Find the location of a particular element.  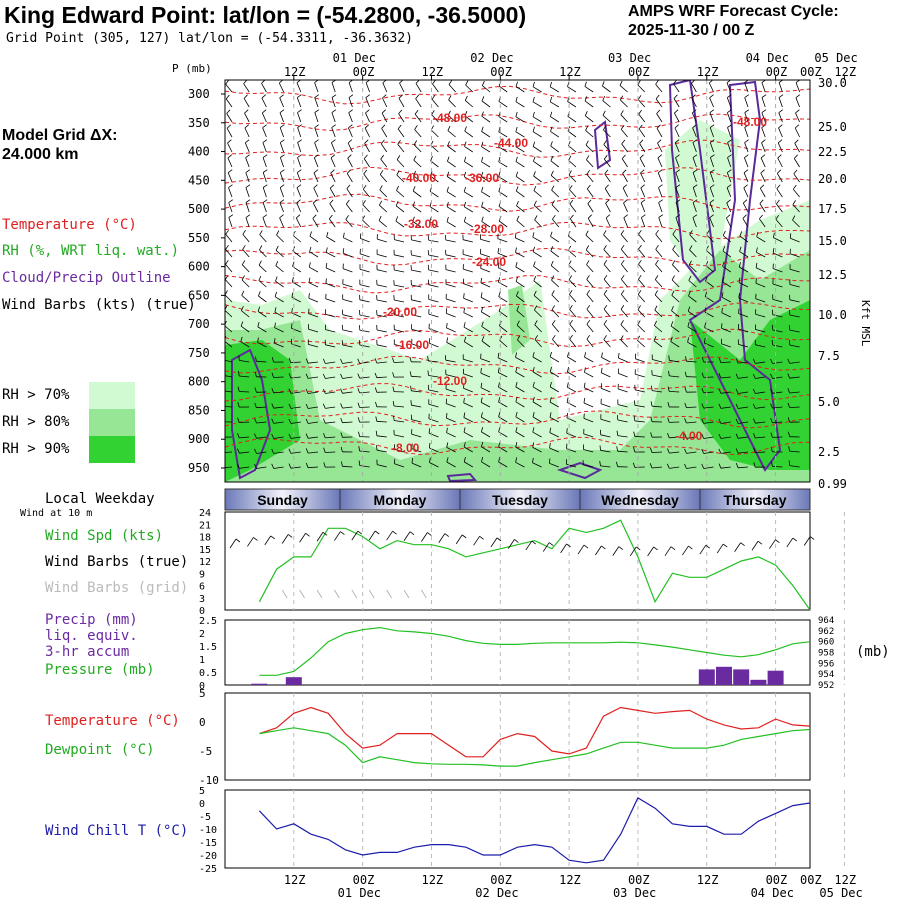

top-date-label: 02 Dec is located at coordinates (491, 58).